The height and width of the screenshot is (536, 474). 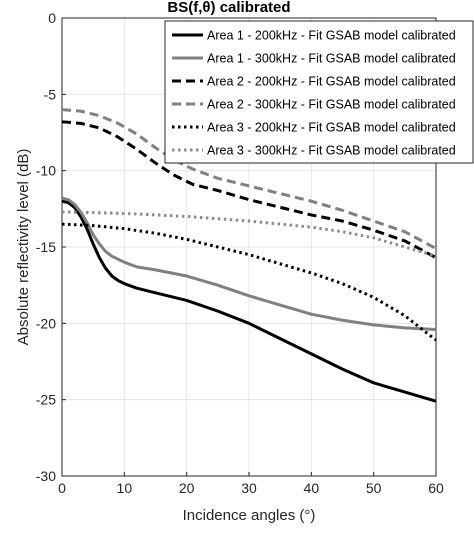 What do you see at coordinates (228, 8) in the screenshot?
I see `chart-title: BS(f,θ) calibrated` at bounding box center [228, 8].